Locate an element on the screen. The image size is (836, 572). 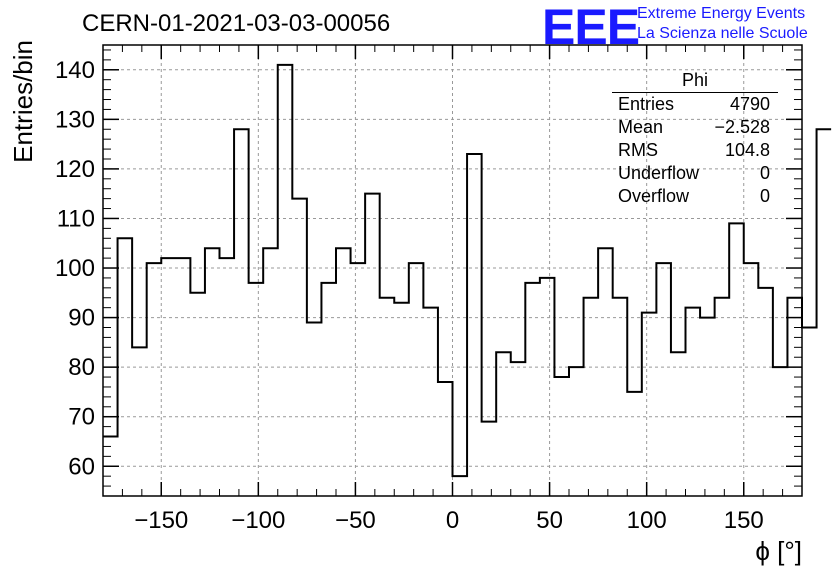
stats-row: RMS 104.8 is located at coordinates (695, 150).